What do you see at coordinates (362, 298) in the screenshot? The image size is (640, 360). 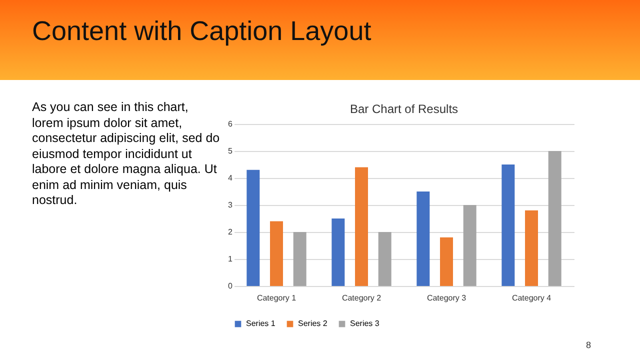 I see `x-tick-label: Category 2` at bounding box center [362, 298].